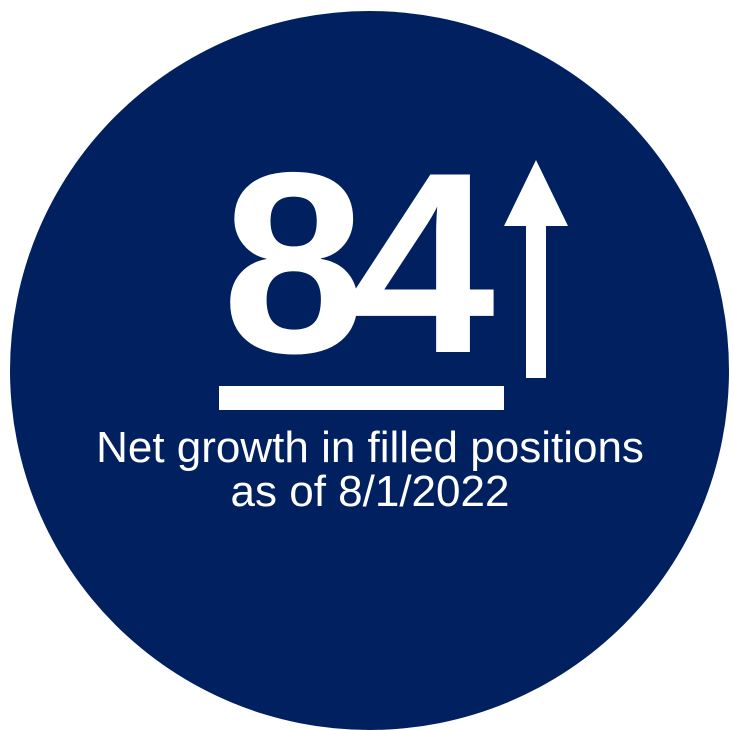 This screenshot has height=730, width=733. What do you see at coordinates (370, 447) in the screenshot?
I see `caption-line-1: Net growth in filled positions` at bounding box center [370, 447].